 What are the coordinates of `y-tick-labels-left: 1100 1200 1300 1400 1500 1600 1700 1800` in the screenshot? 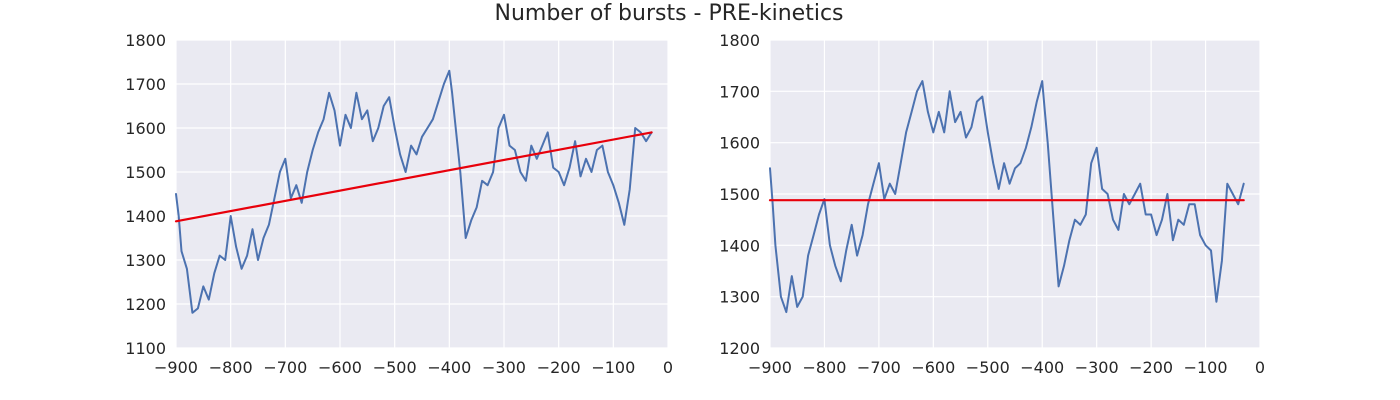 It's located at (145, 194).